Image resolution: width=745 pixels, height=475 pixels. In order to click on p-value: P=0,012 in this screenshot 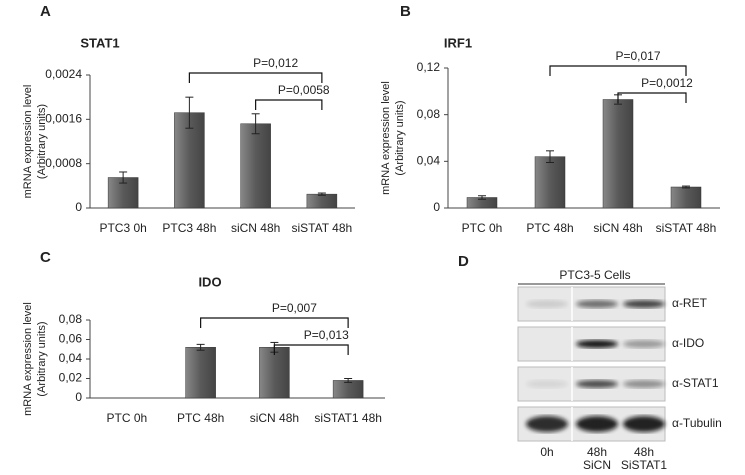, I will do `click(275, 63)`.